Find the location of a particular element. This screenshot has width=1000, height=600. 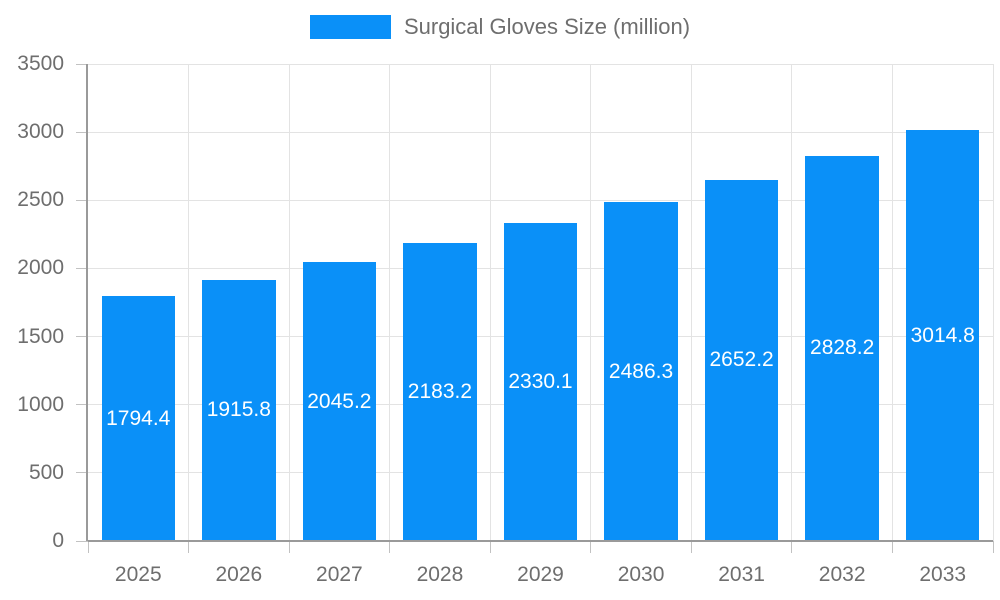

x-axis-label: 2030 is located at coordinates (641, 574).